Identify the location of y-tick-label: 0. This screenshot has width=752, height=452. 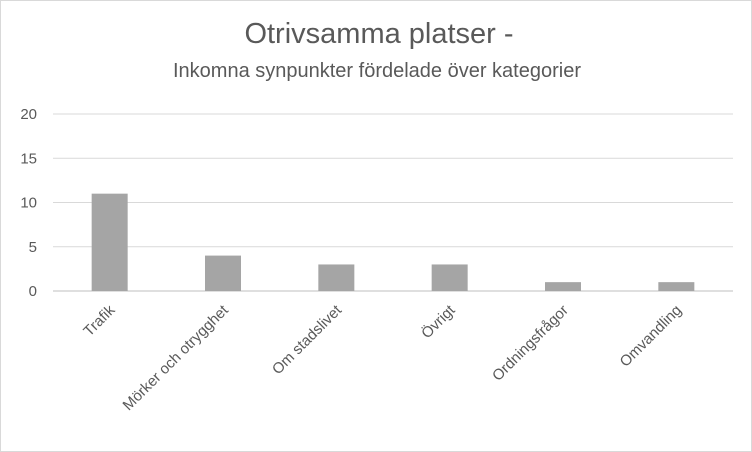
(33, 291).